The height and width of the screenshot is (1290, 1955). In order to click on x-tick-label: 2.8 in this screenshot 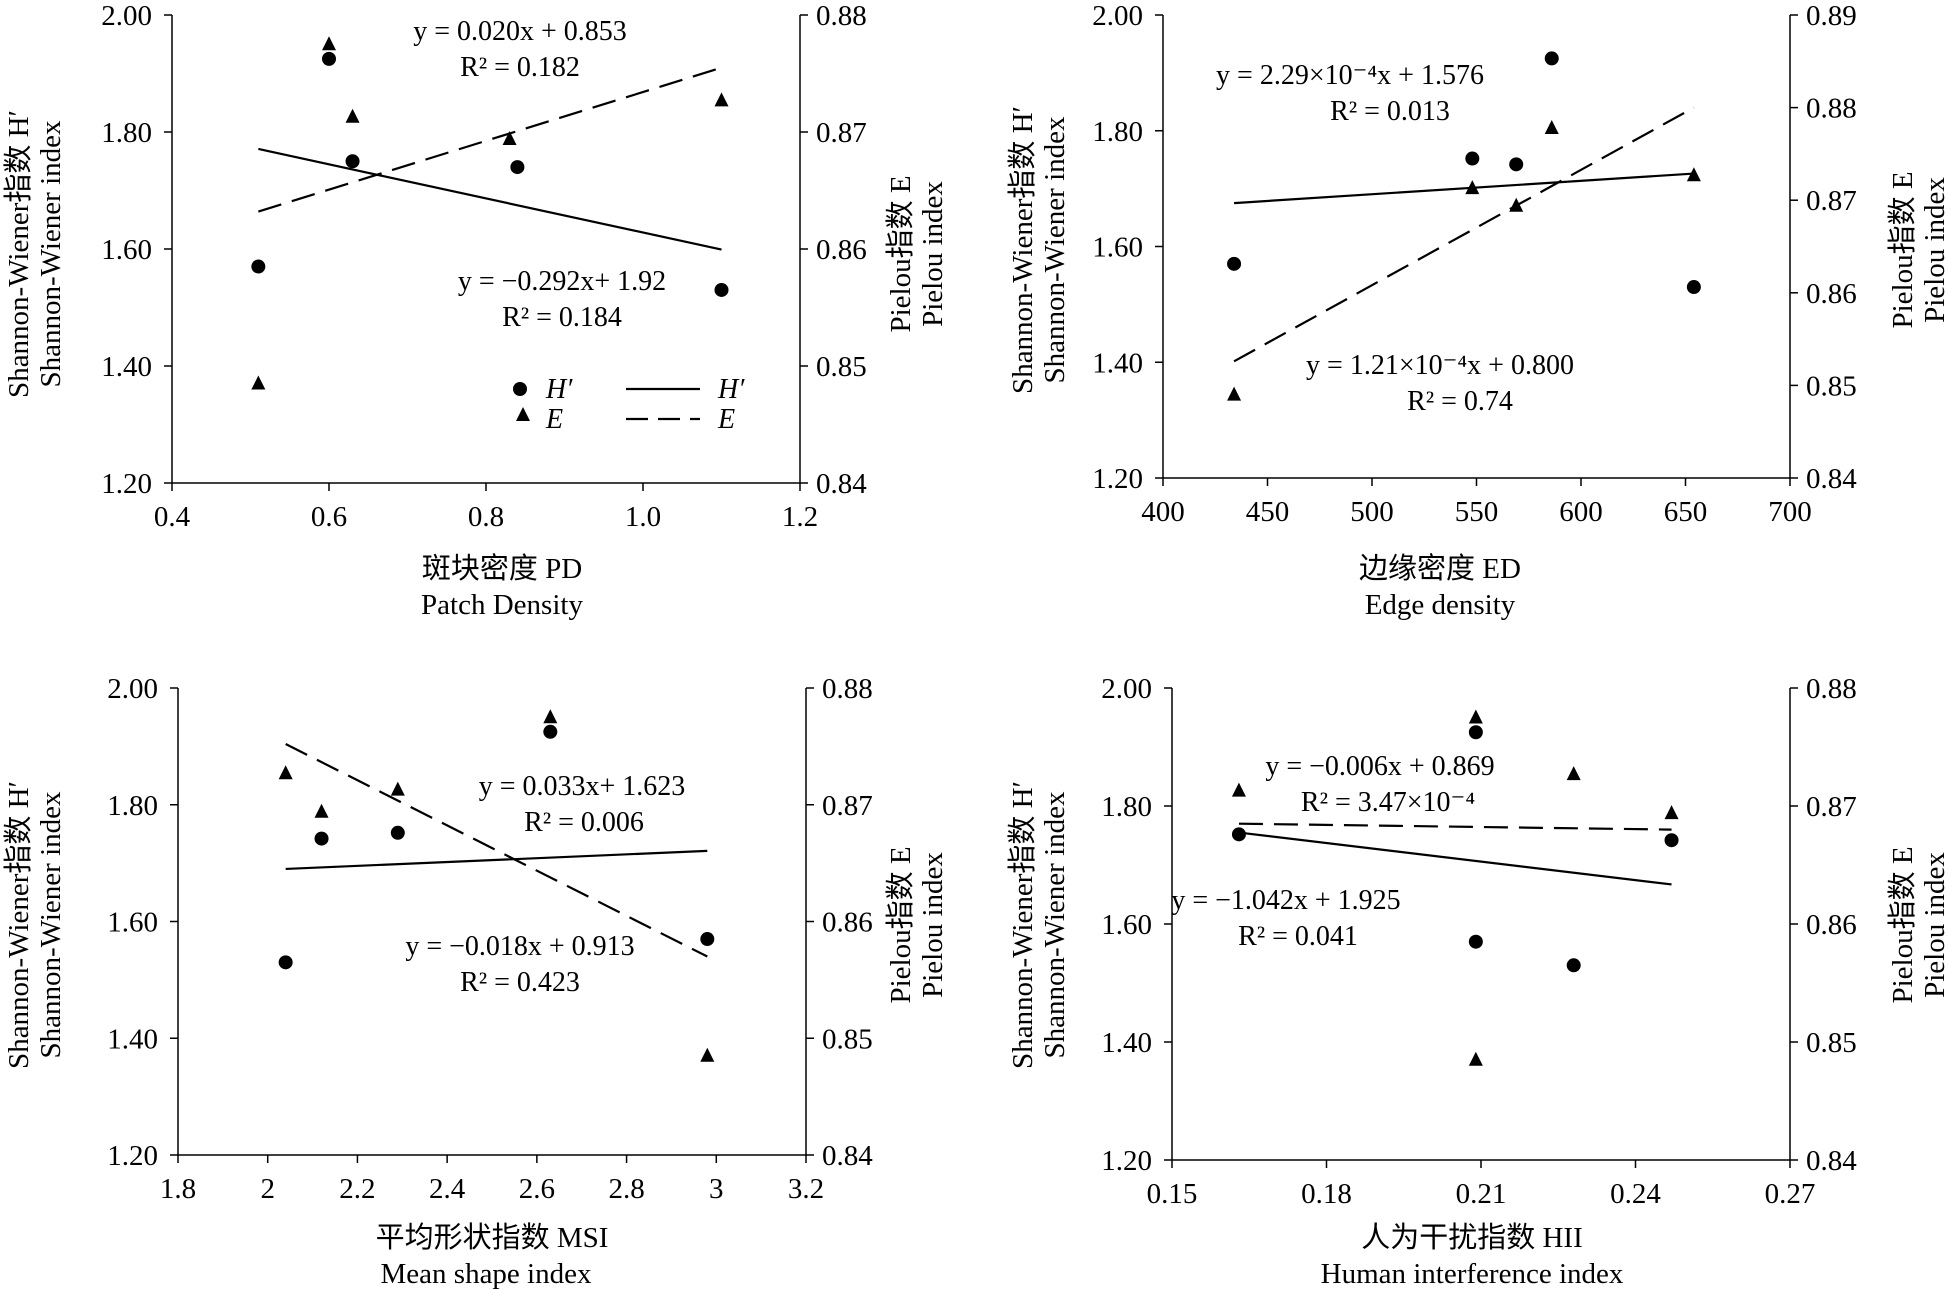, I will do `click(626, 1189)`.